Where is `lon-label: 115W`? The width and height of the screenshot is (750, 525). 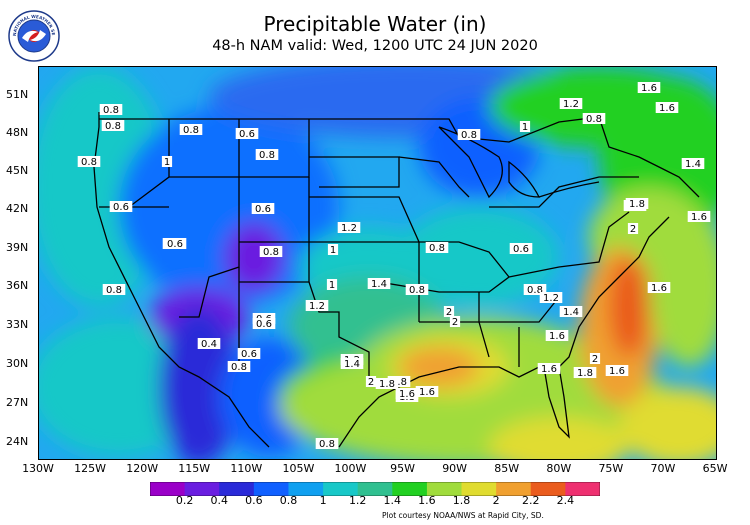
lon-label: 115W is located at coordinates (194, 468).